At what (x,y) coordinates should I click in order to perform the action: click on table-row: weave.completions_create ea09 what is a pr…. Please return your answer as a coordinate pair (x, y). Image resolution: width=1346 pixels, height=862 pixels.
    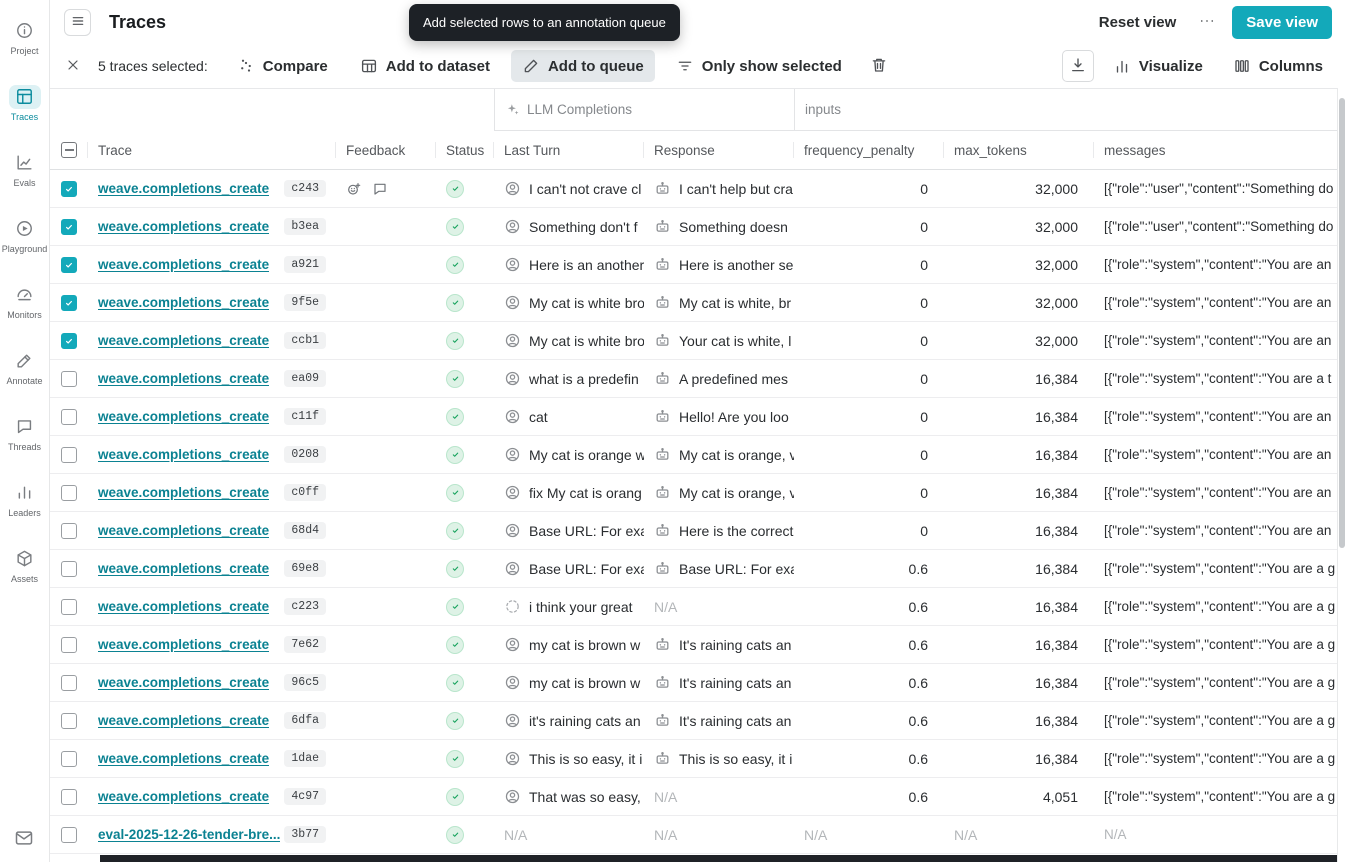
    Looking at the image, I should click on (698, 379).